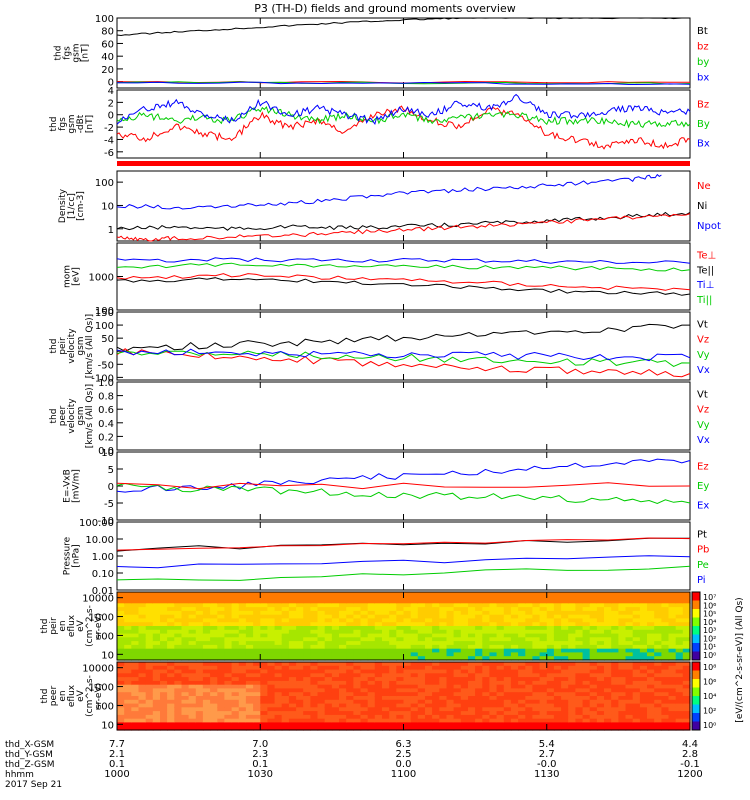 The width and height of the screenshot is (750, 800). I want to click on footer-value: 5.4, so click(547, 744).